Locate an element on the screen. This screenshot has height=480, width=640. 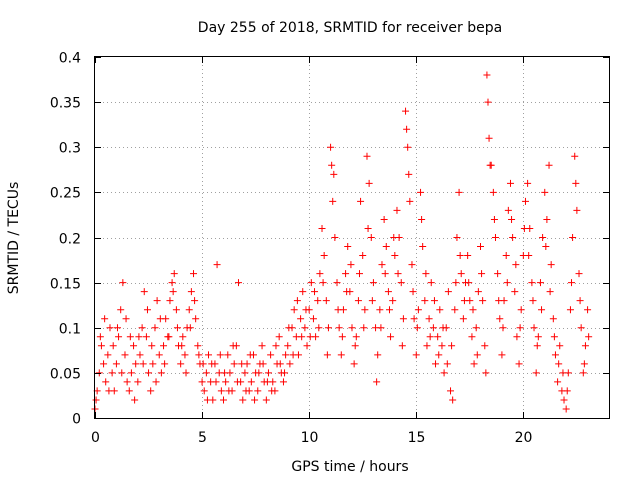
y-tick-label: 0.1 is located at coordinates (70, 330).